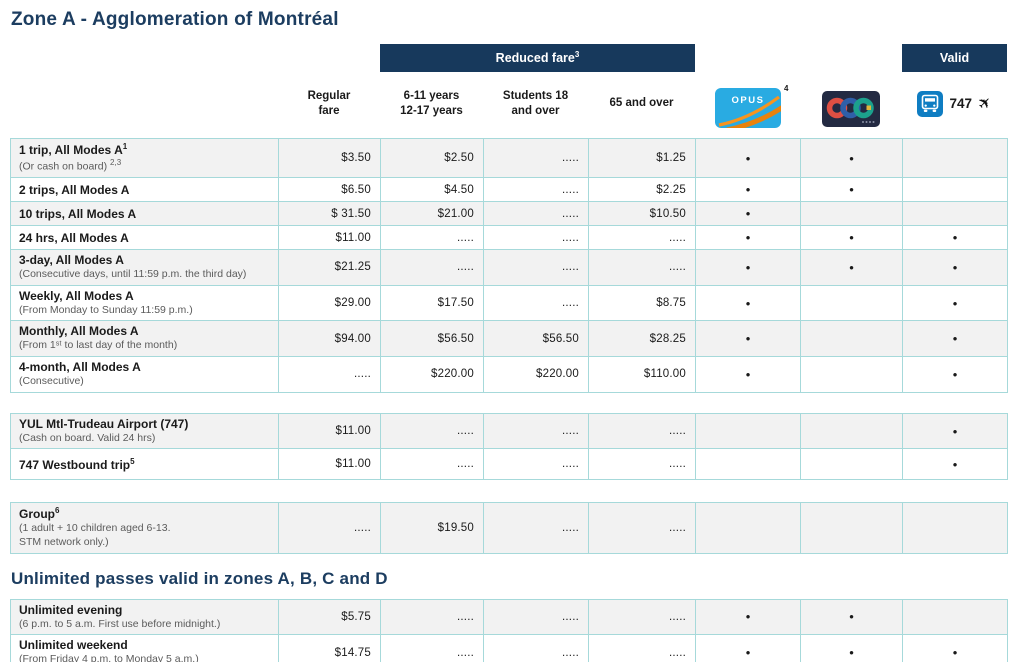 This screenshot has width=1023, height=662. Describe the element at coordinates (432, 374) in the screenshot. I see `fare-6-17-years: $220.00` at that location.